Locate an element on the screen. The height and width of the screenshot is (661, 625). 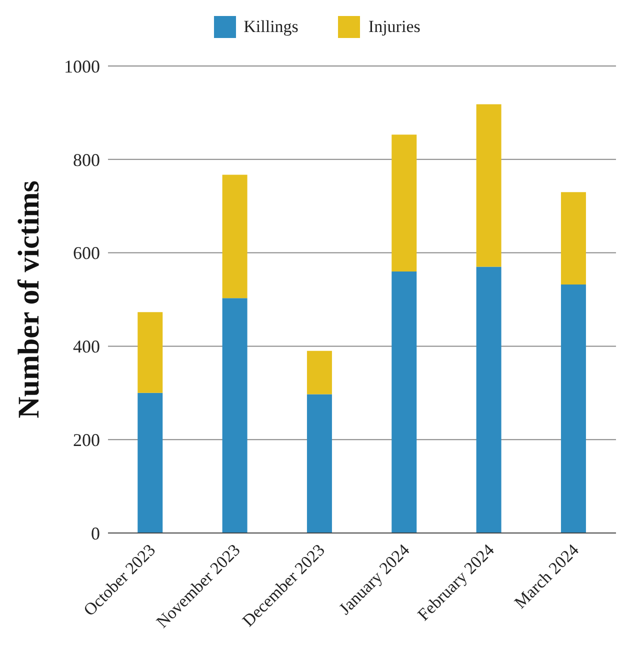
y-tick-label: 0 is located at coordinates (95, 533).